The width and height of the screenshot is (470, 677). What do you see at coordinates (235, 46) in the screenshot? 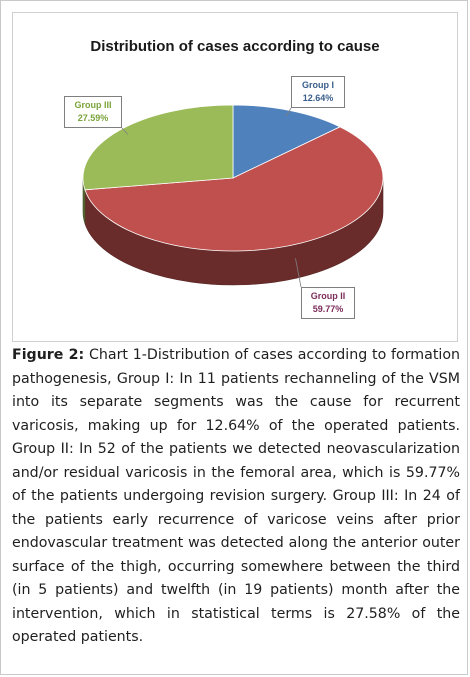
I see `chart-title: Distribution of cases according to cause` at bounding box center [235, 46].